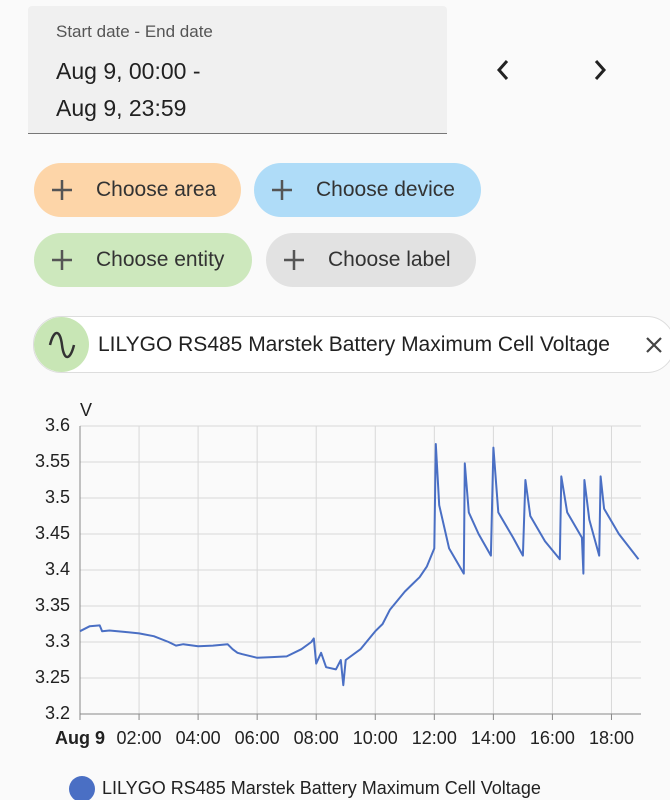 Image resolution: width=670 pixels, height=800 pixels. I want to click on y-tick-label: 3.6, so click(57, 425).